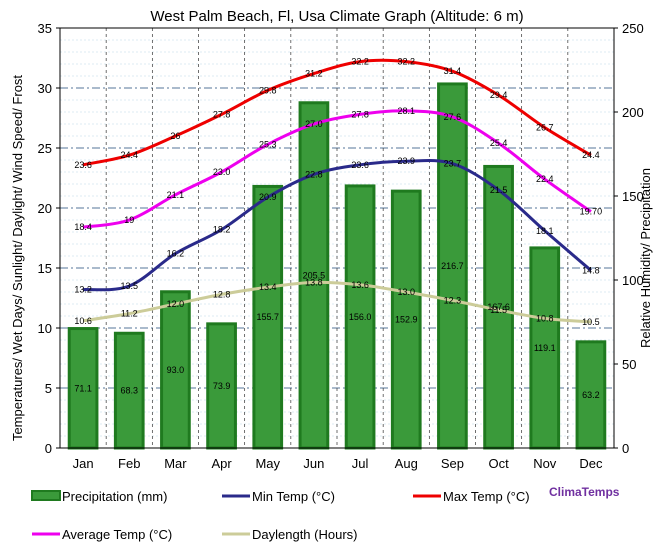  I want to click on legend-daylength-text: Daylength (Hours), so click(305, 534).